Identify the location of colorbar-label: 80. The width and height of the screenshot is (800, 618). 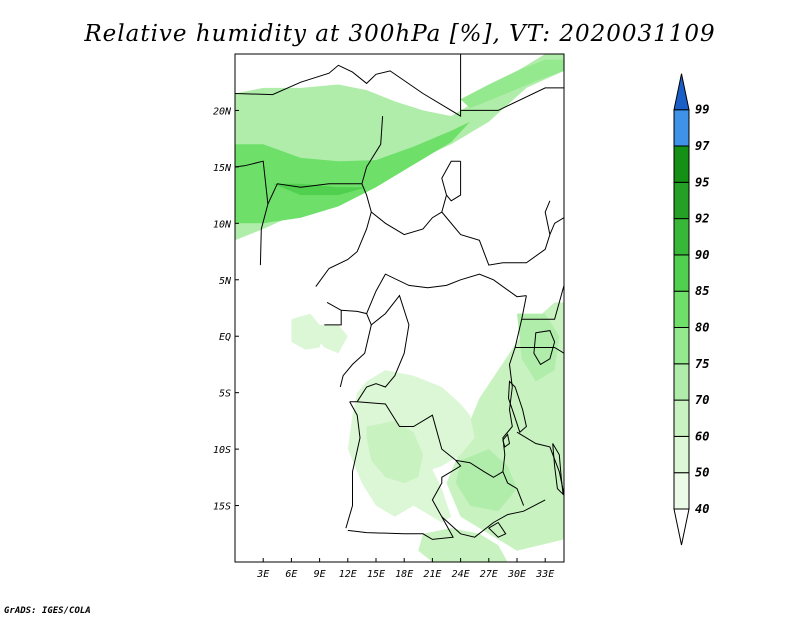
(702, 328).